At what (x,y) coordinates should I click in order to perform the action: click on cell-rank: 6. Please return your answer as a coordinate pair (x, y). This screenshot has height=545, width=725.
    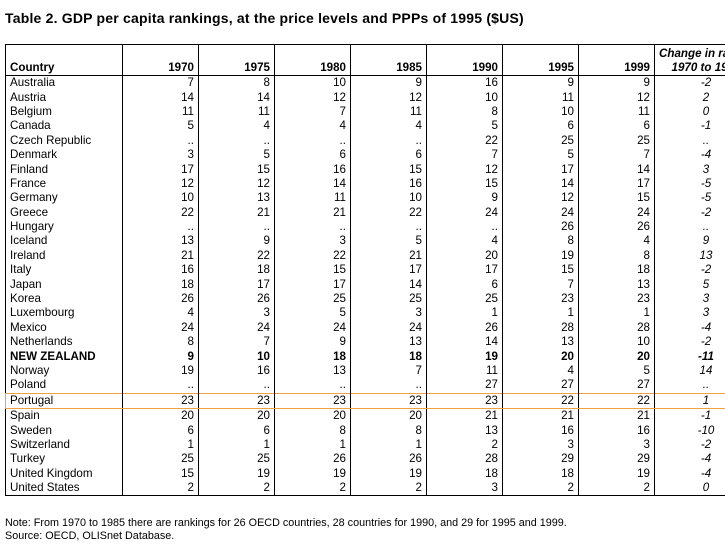
    Looking at the image, I should click on (388, 155).